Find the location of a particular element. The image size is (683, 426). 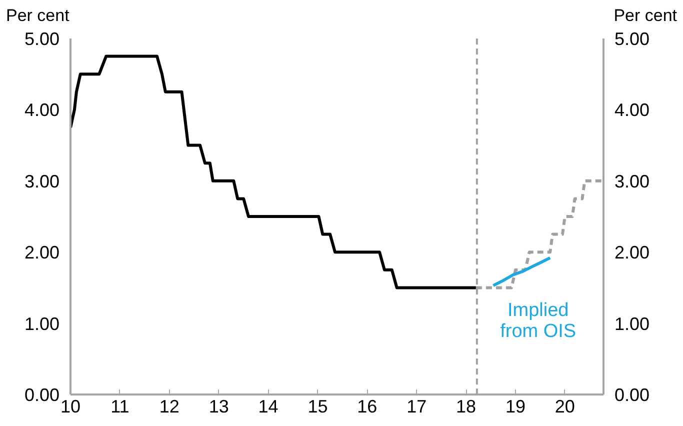

x-tick-label: 17 is located at coordinates (416, 406).